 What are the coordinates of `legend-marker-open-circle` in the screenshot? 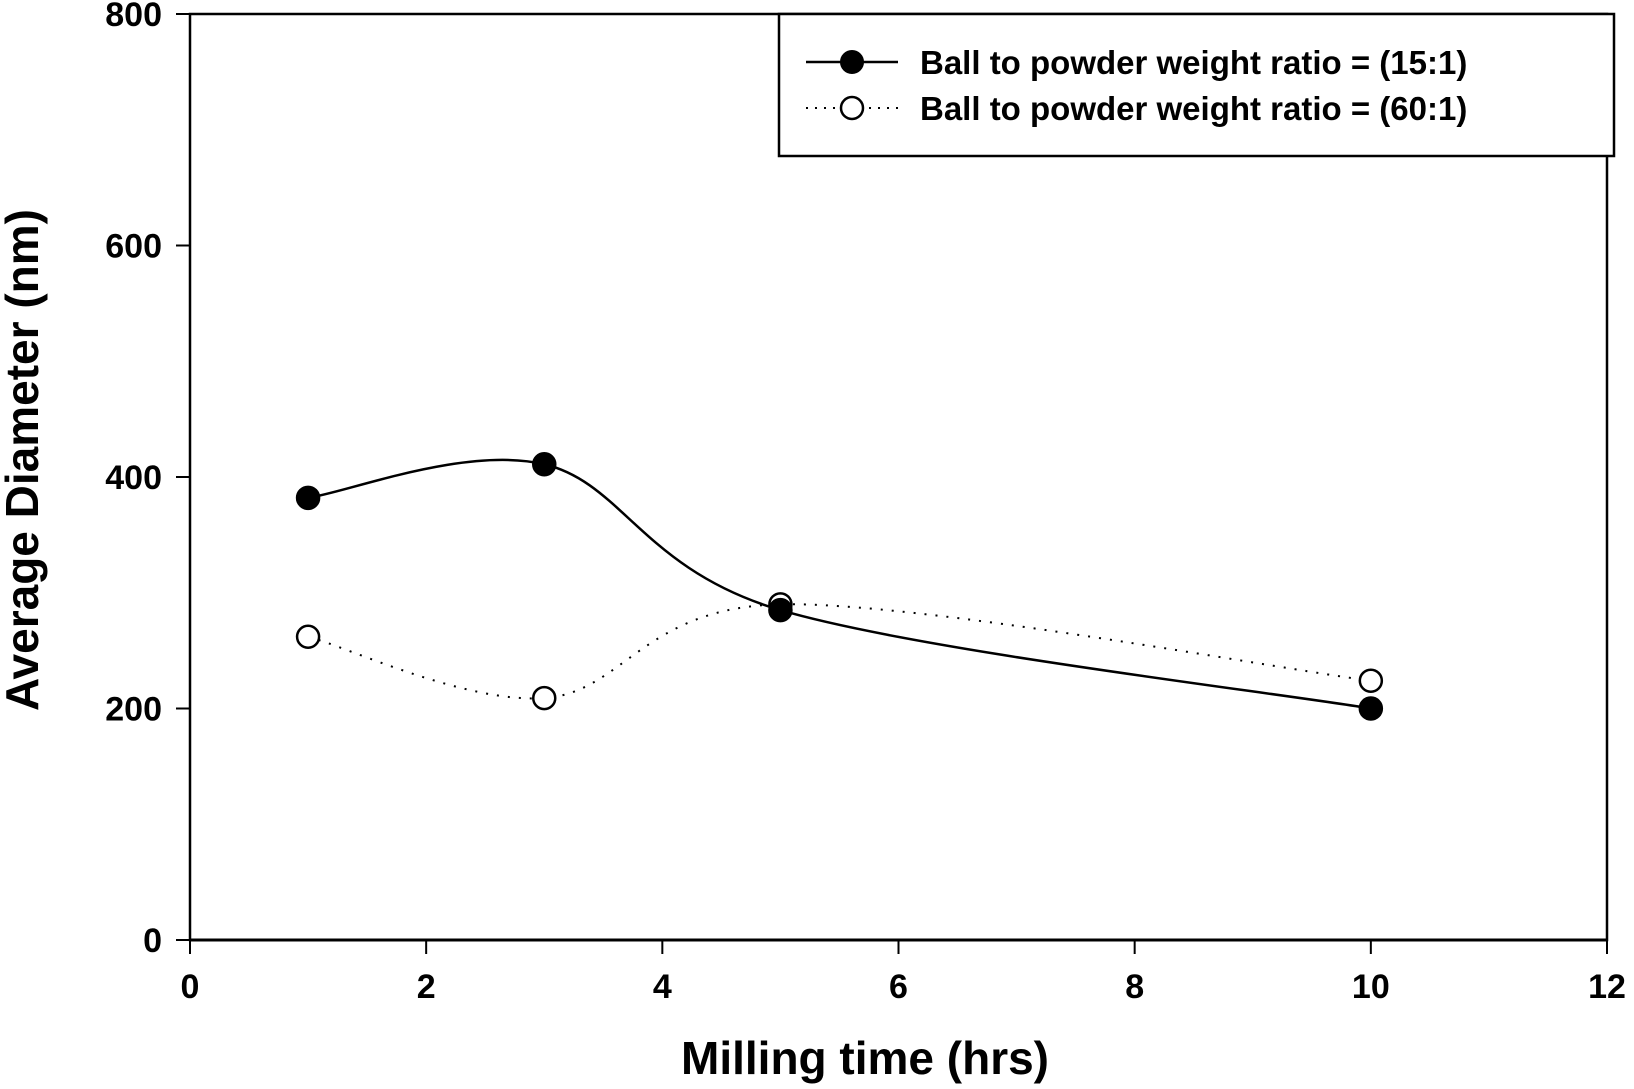 It's located at (852, 108).